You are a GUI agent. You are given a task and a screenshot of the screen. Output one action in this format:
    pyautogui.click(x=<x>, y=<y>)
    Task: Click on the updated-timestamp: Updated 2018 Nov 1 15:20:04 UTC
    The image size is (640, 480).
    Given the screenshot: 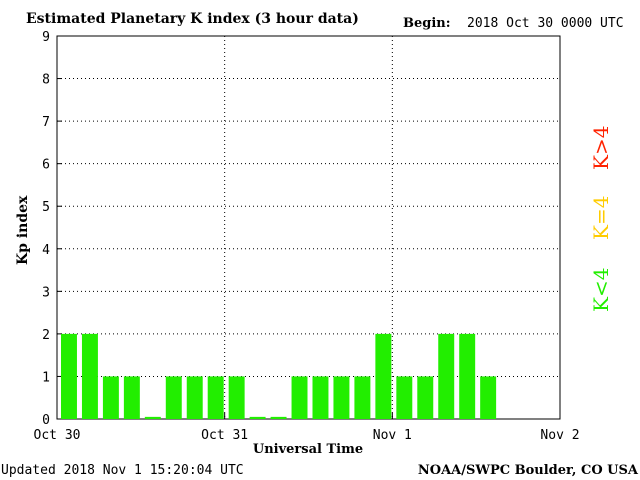 What is the action you would take?
    pyautogui.click(x=122, y=470)
    